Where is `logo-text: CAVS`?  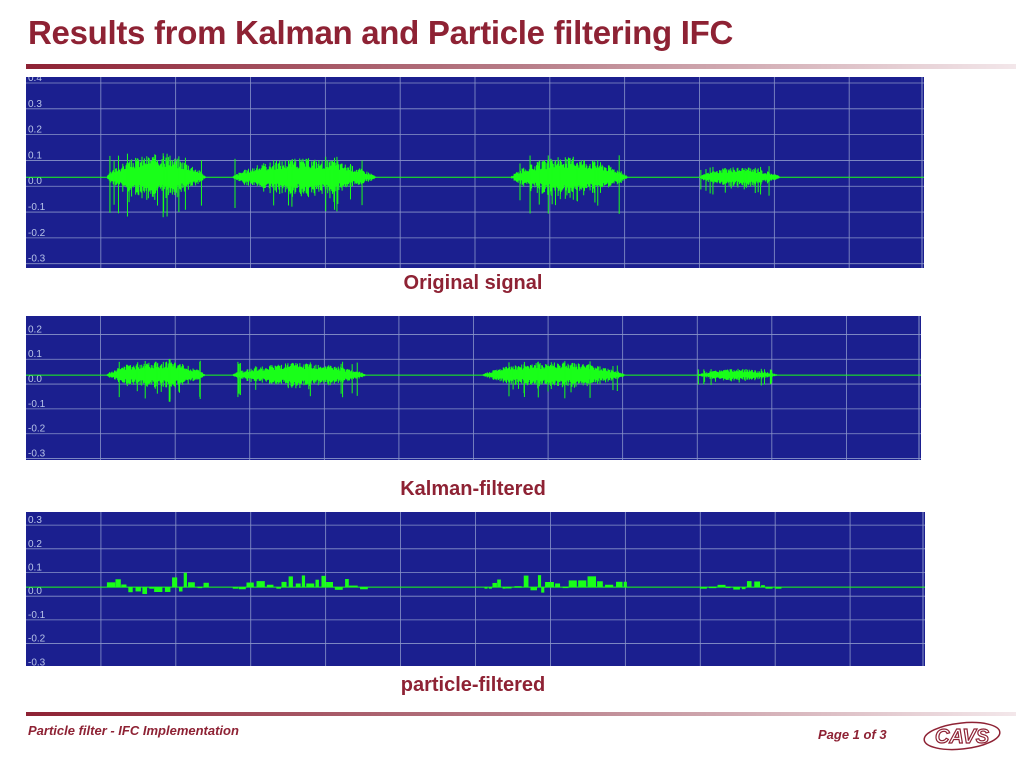
logo-text: CAVS is located at coordinates (962, 737).